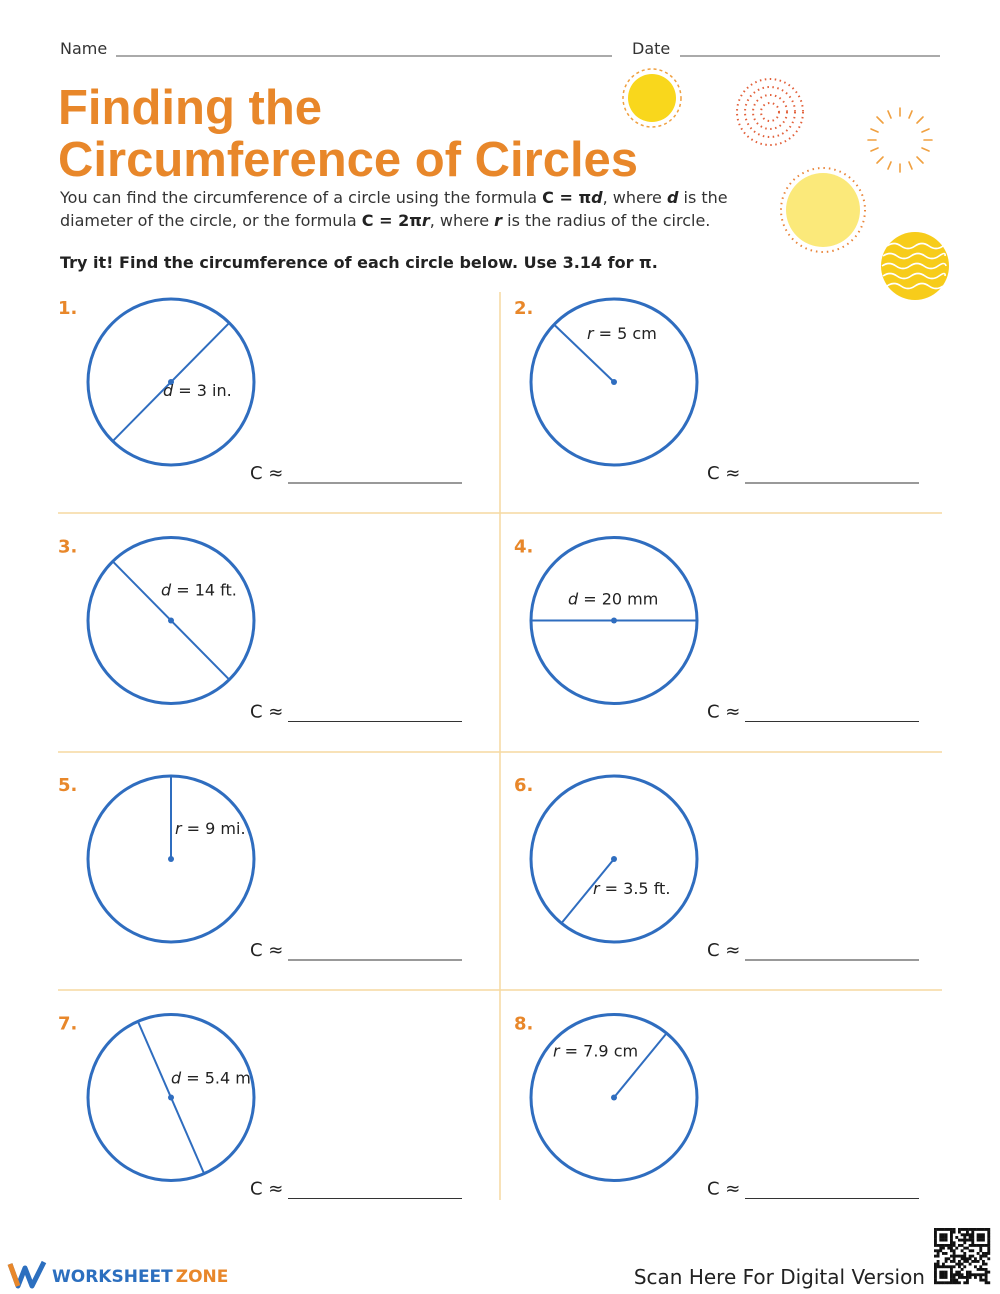 The width and height of the screenshot is (1000, 1294). I want to click on measure-value: = 7.9 cm, so click(599, 1051).